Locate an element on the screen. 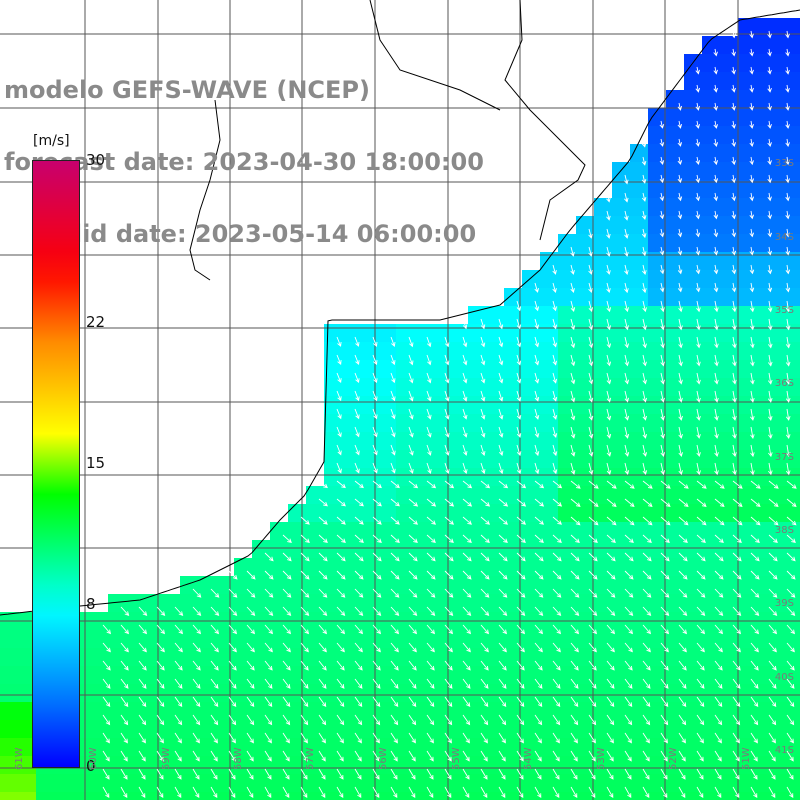 The height and width of the screenshot is (800, 800). latitude-label: 39S is located at coordinates (784, 603).